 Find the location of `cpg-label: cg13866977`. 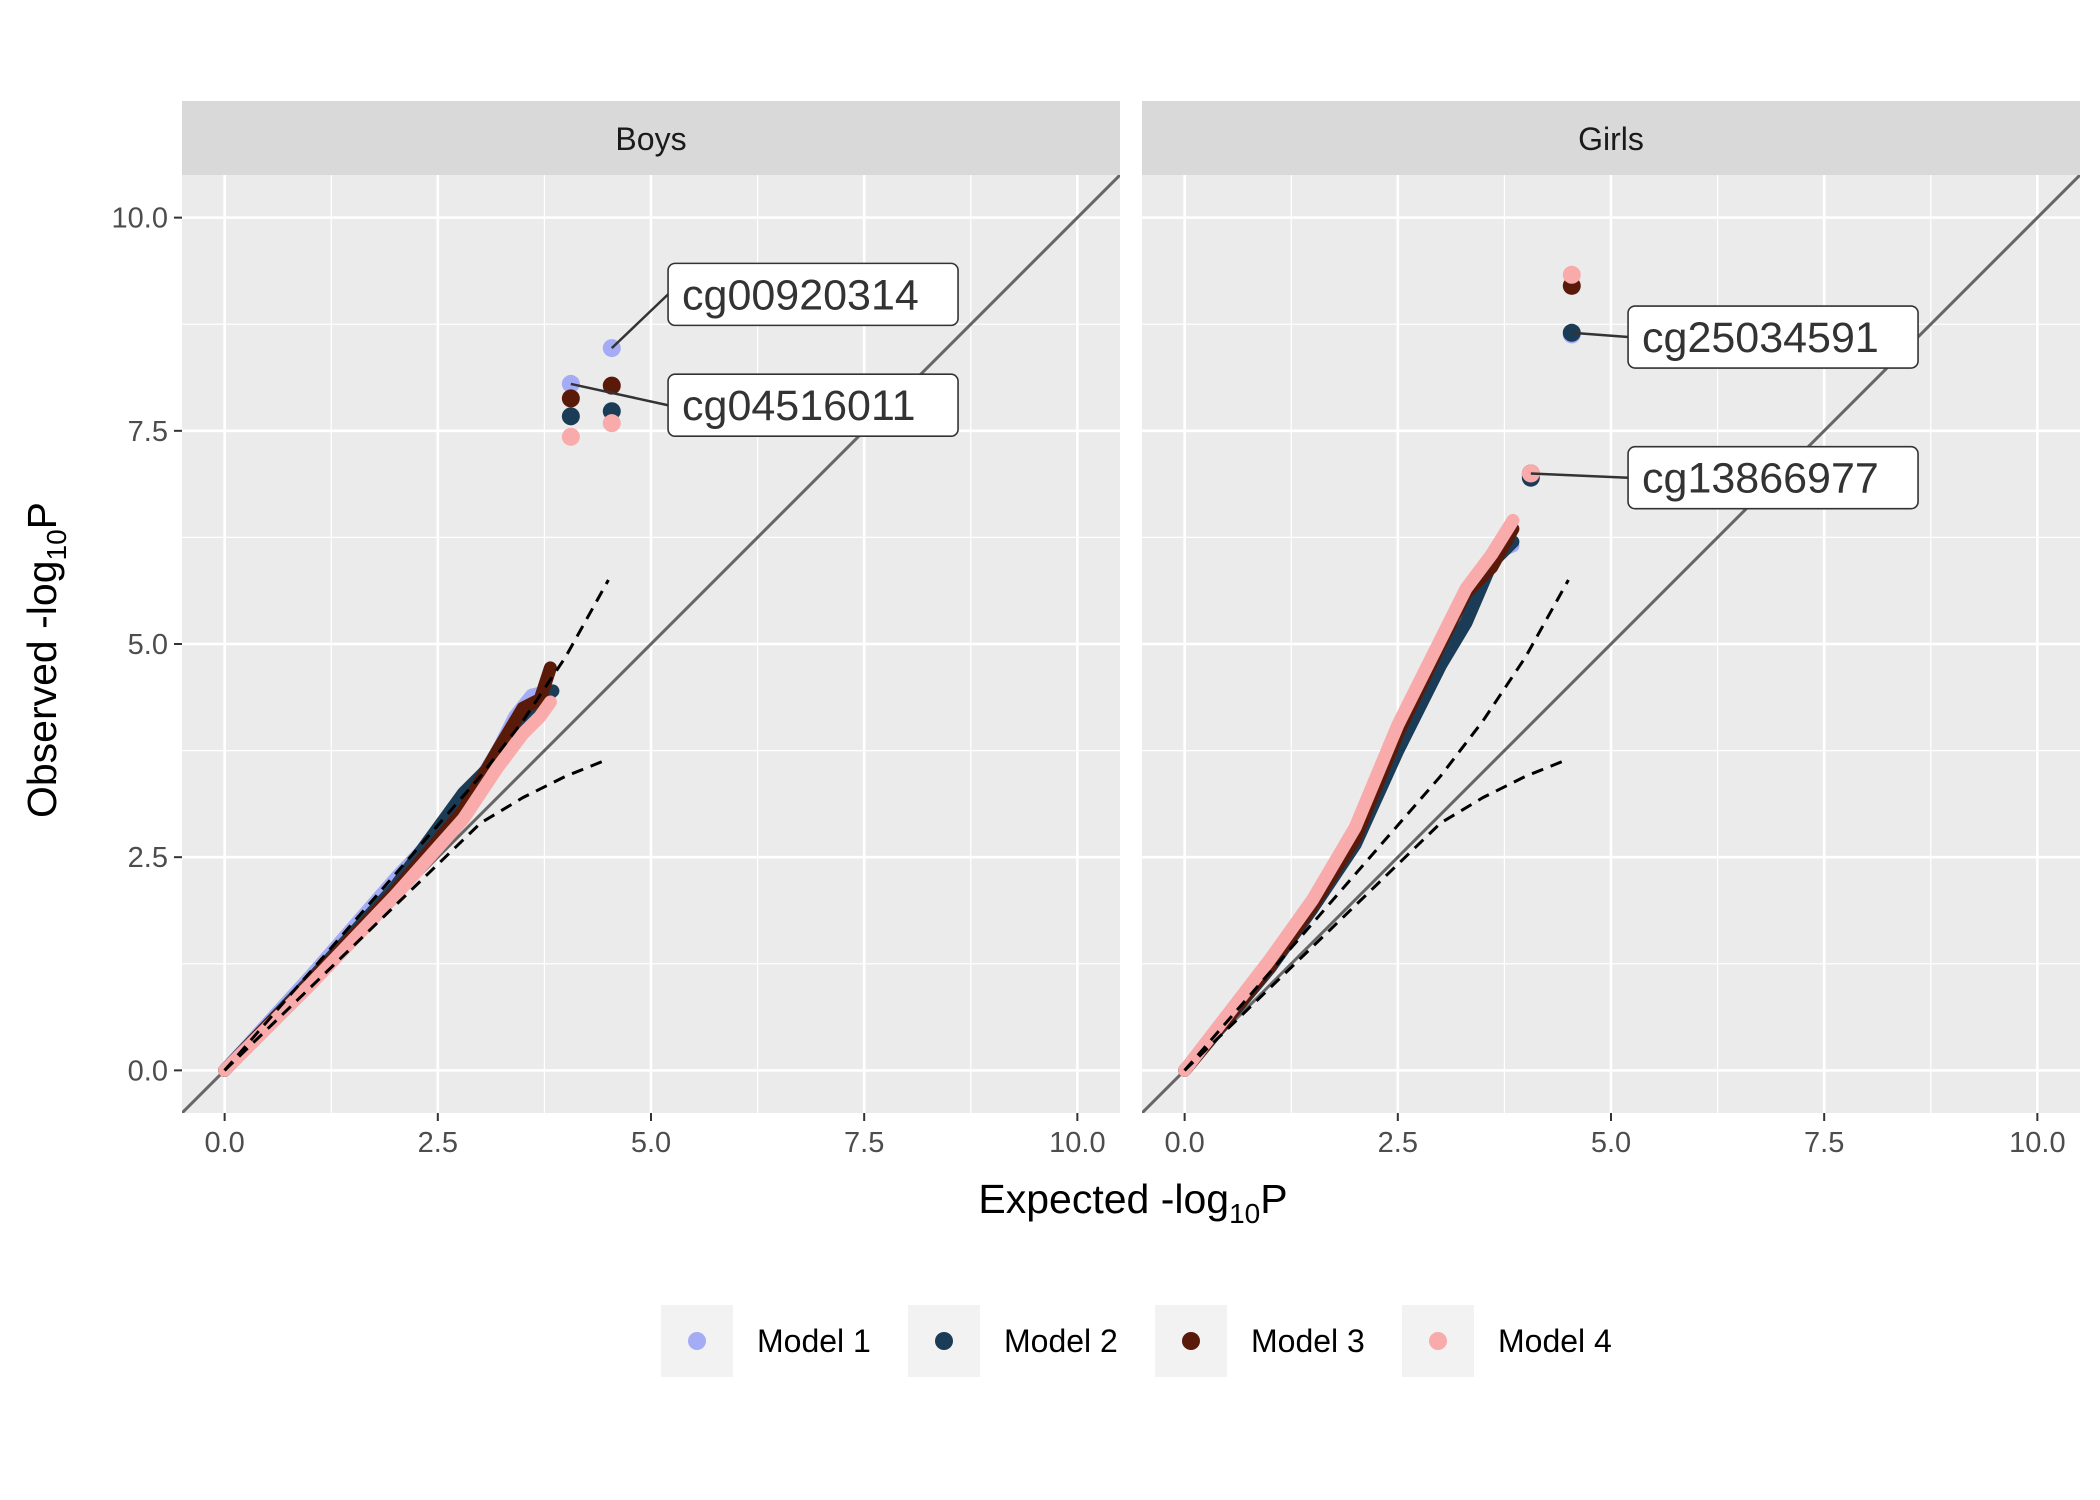

cpg-label: cg13866977 is located at coordinates (1724, 477).